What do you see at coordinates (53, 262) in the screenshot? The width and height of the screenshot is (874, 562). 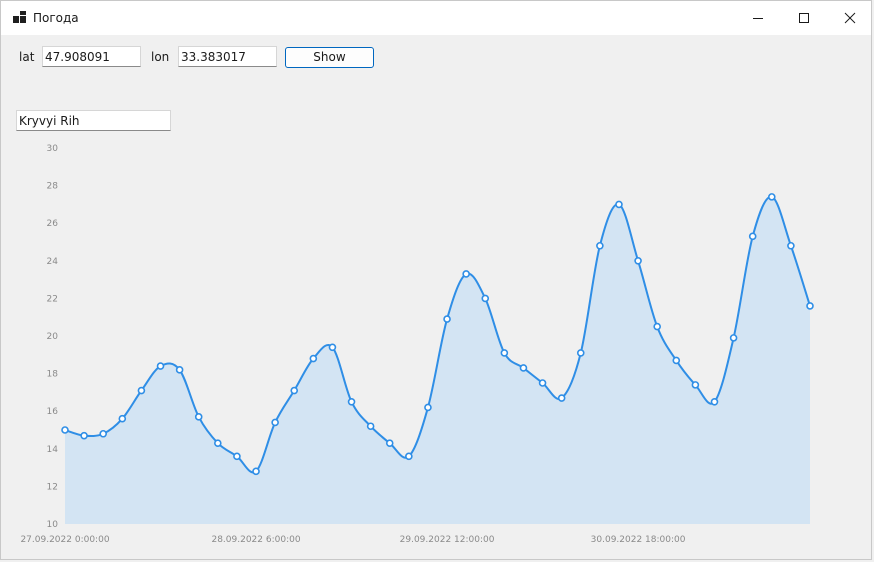 I see `y-tick-label: 24` at bounding box center [53, 262].